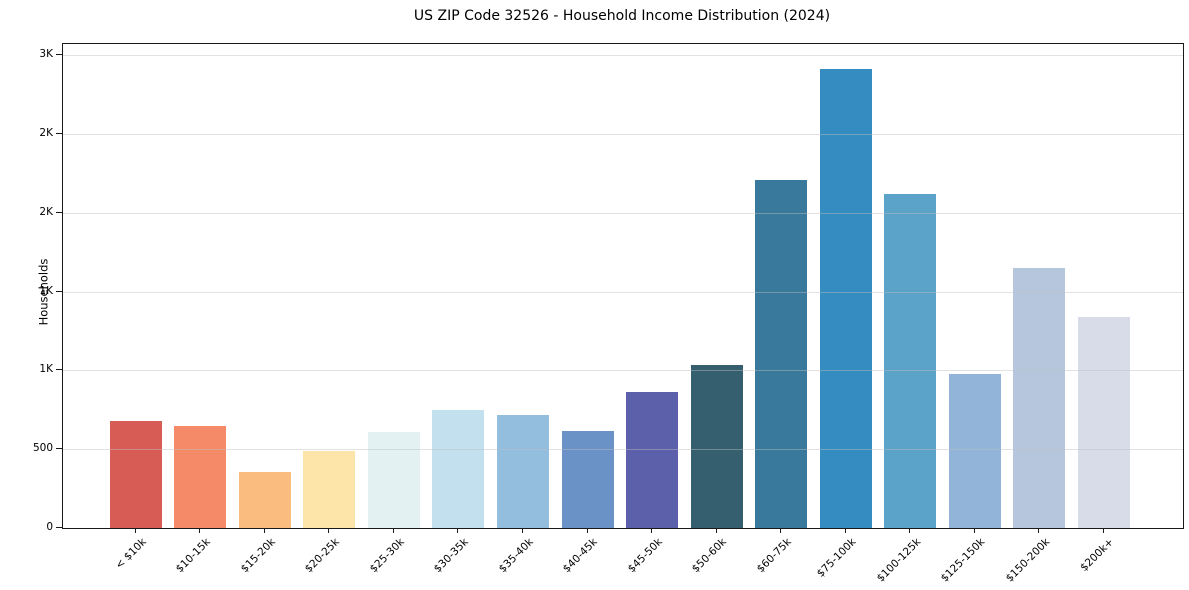 This screenshot has height=590, width=1189. I want to click on x-tick-label: < $10k, so click(130, 554).